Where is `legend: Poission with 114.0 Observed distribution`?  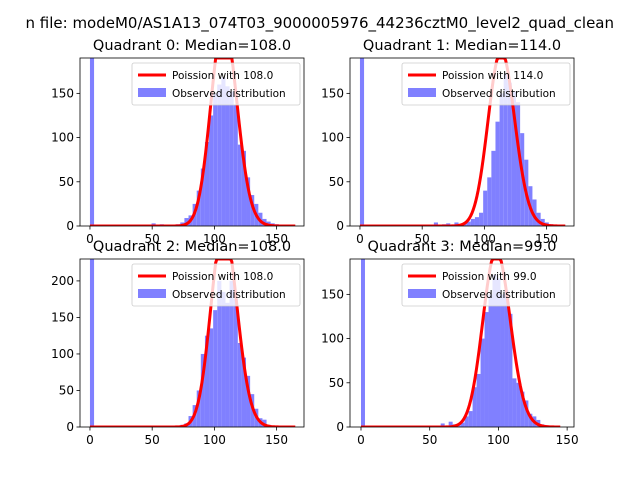 legend: Poission with 114.0 Observed distribution is located at coordinates (486, 84).